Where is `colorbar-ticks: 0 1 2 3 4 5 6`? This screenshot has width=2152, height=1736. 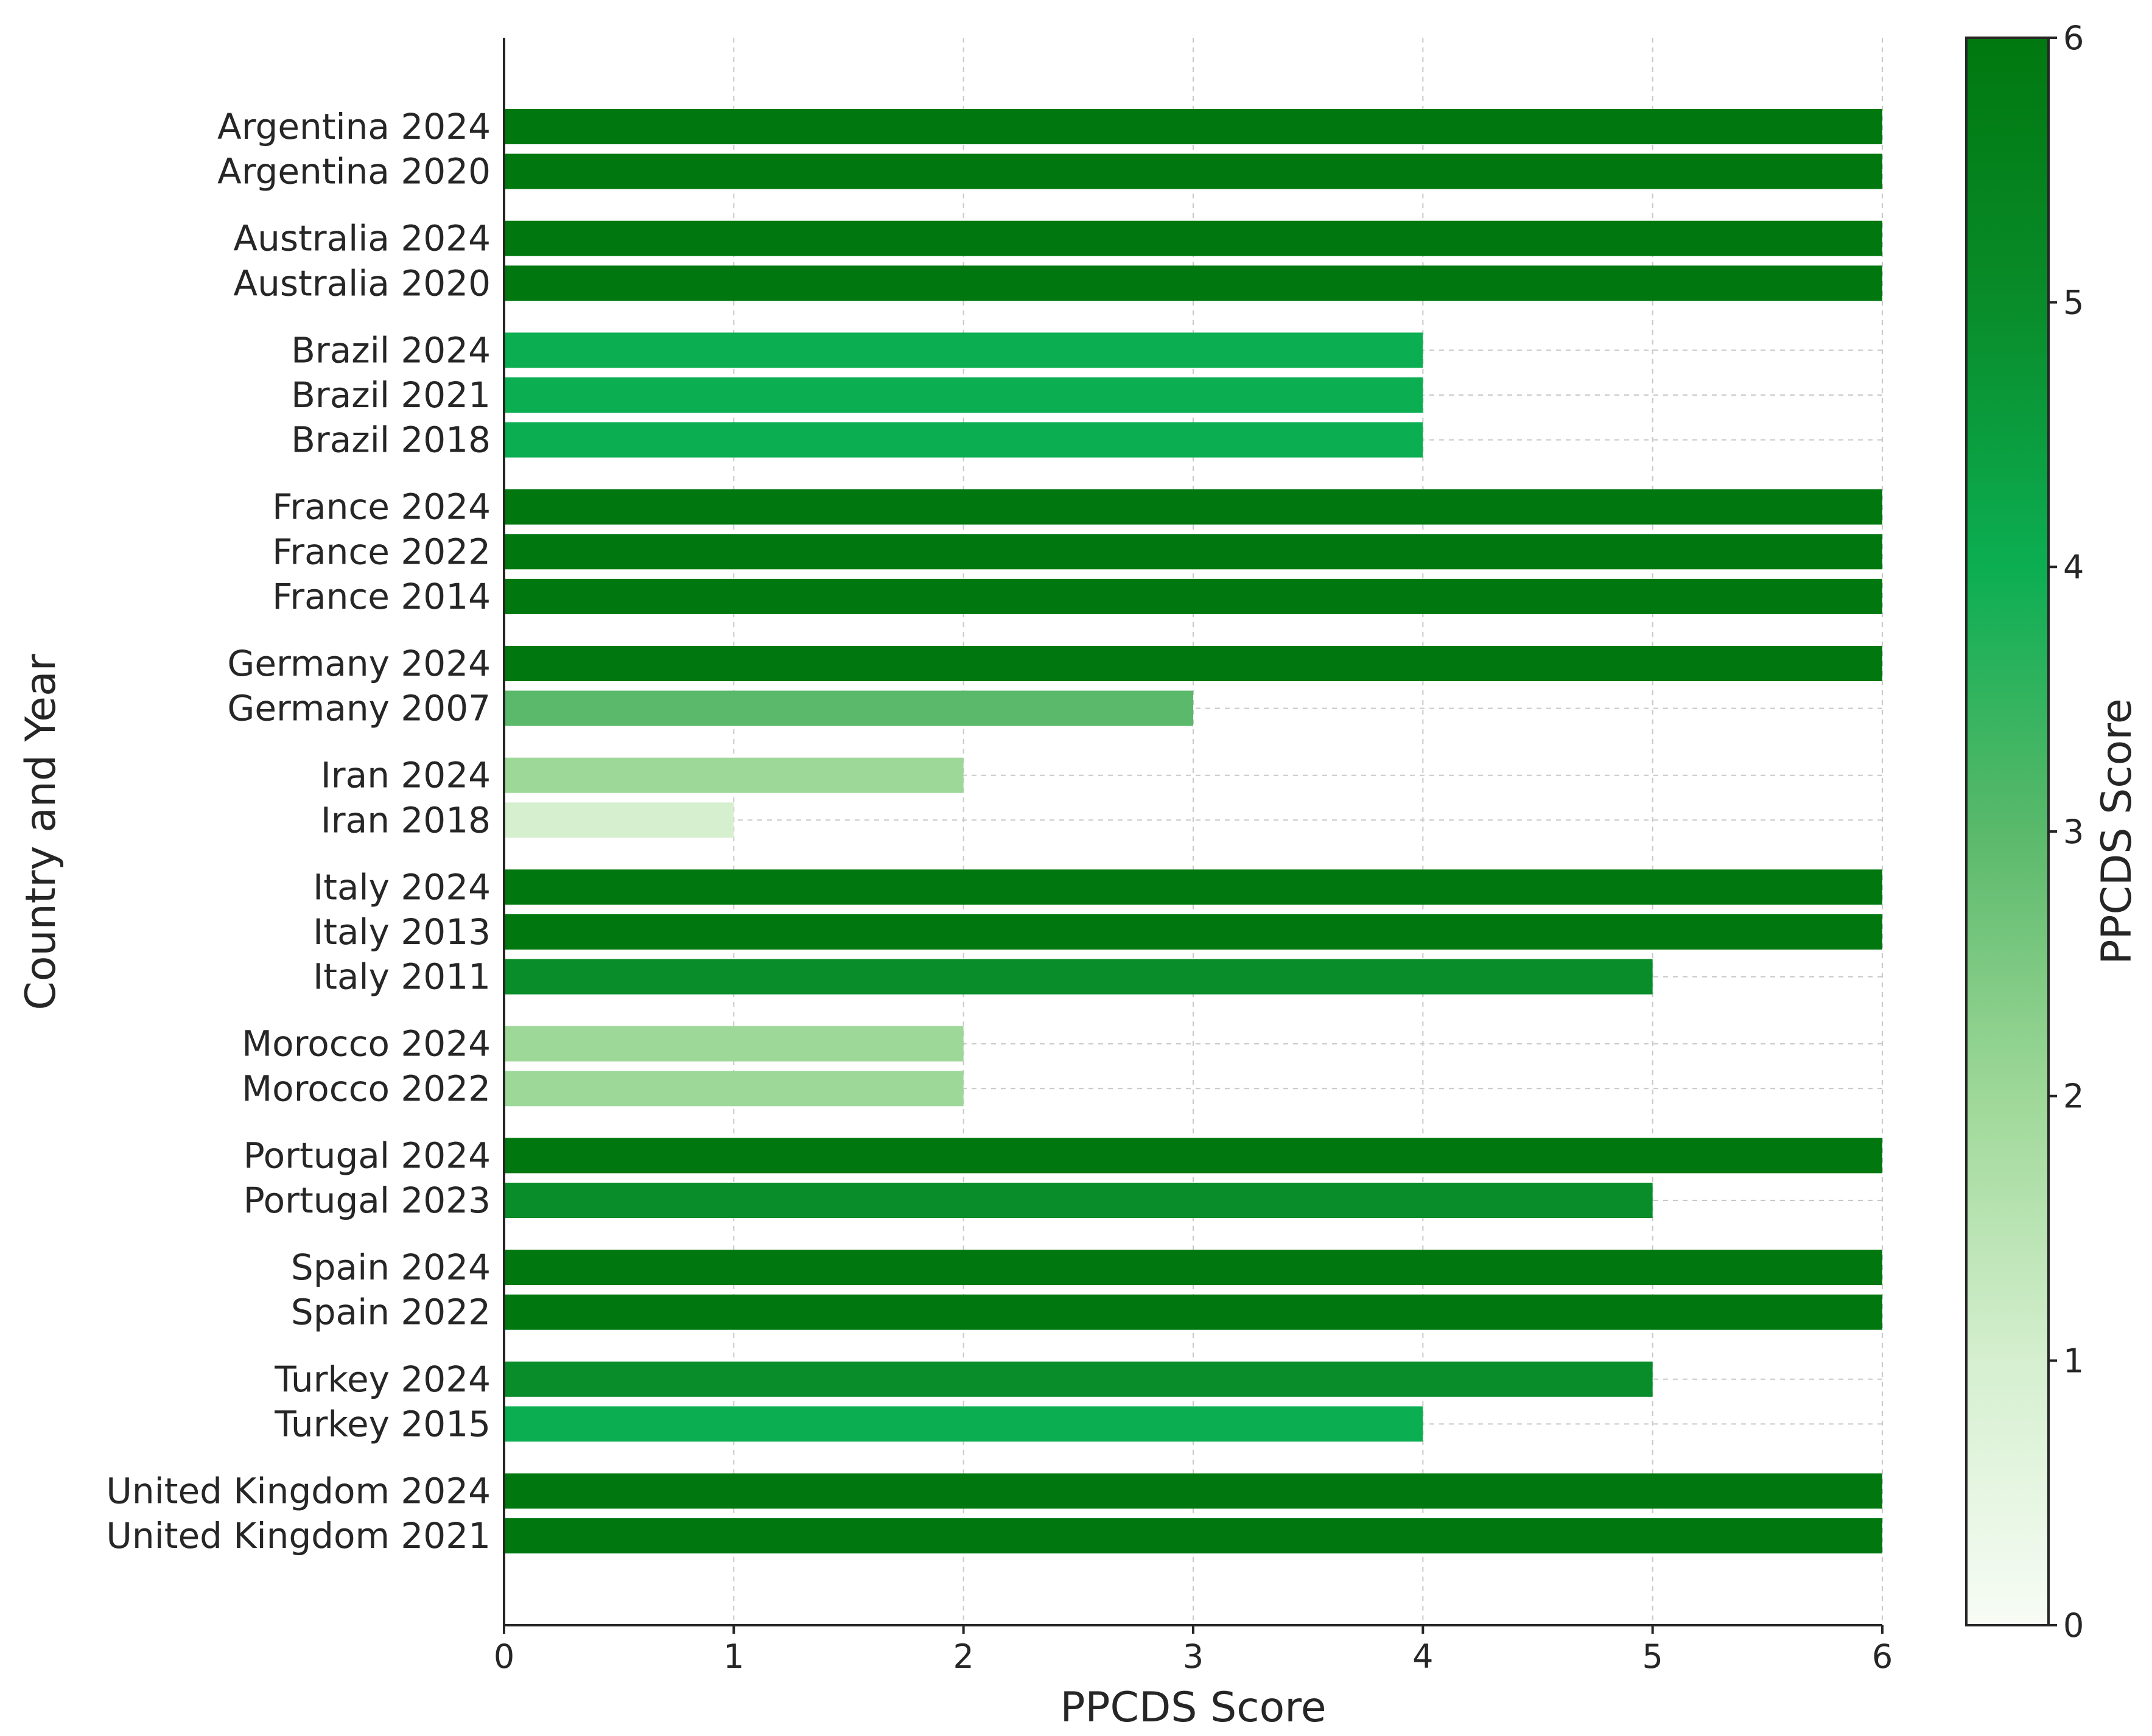 colorbar-ticks: 0 1 2 3 4 5 6 is located at coordinates (2066, 832).